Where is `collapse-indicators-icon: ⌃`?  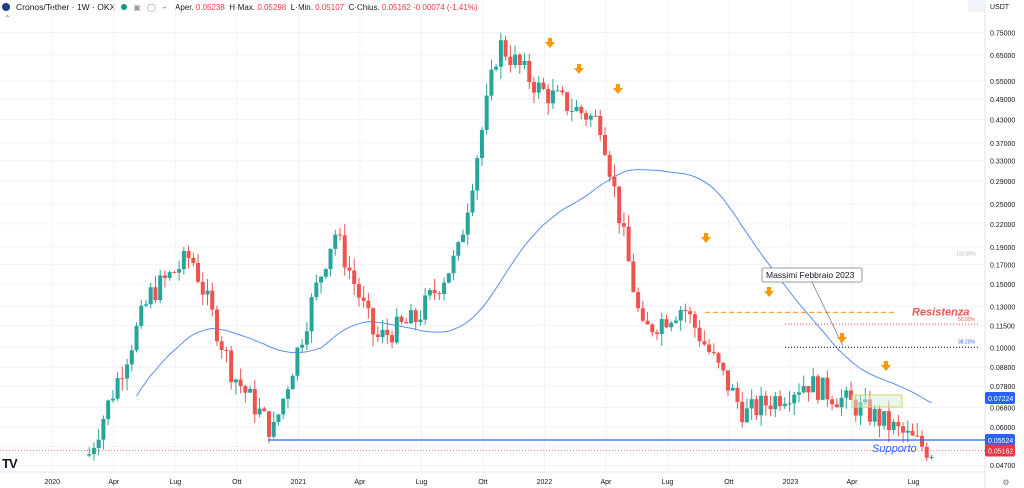
collapse-indicators-icon: ⌃ is located at coordinates (7, 18).